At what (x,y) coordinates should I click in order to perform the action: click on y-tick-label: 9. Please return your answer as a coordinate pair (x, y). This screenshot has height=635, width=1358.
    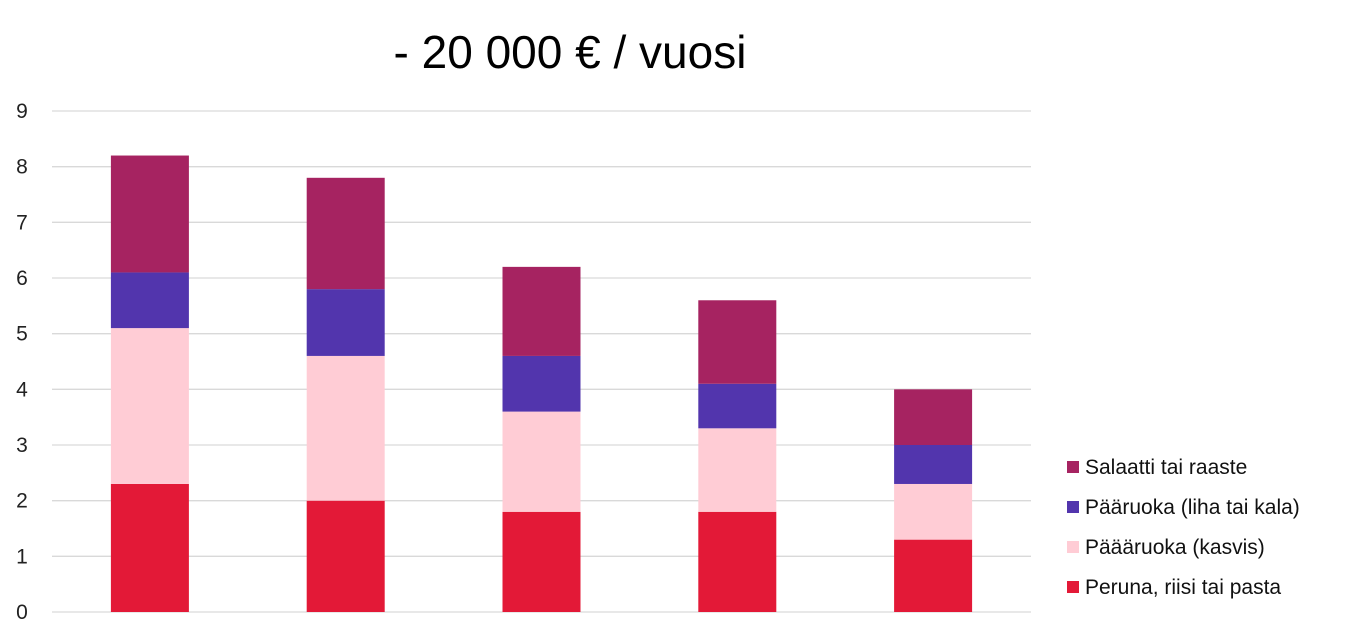
    Looking at the image, I should click on (22, 111).